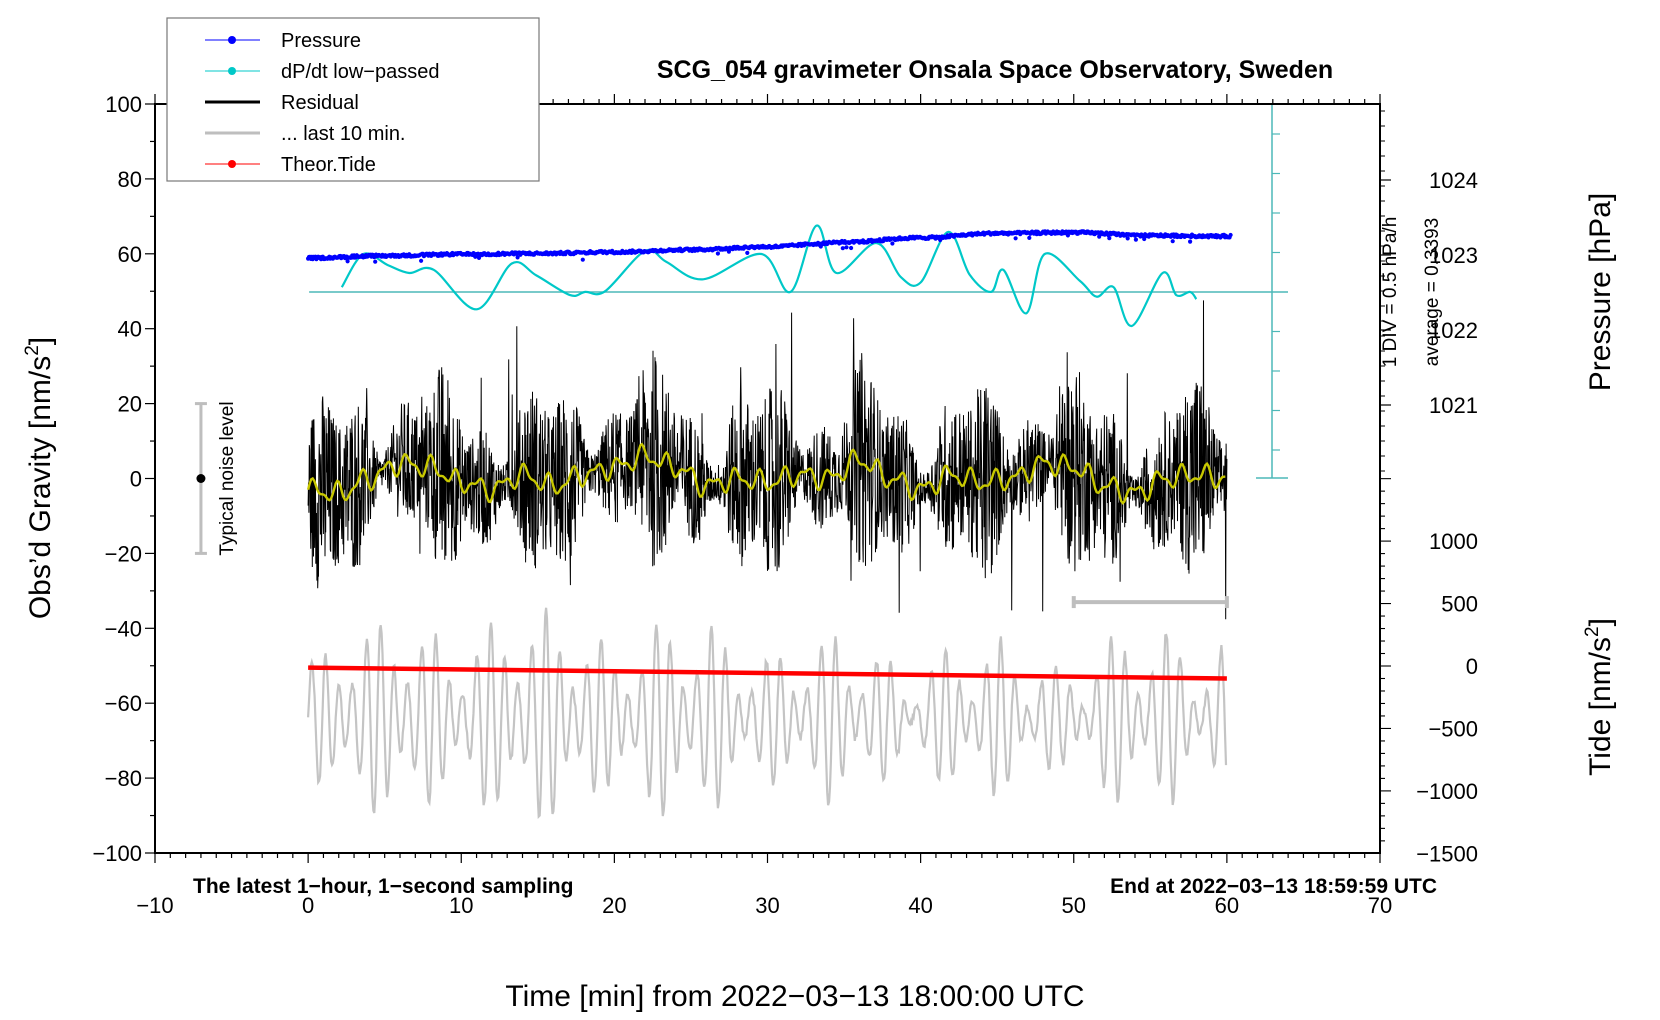 The width and height of the screenshot is (1660, 1020). I want to click on last-10-min-indicator, so click(1150, 602).